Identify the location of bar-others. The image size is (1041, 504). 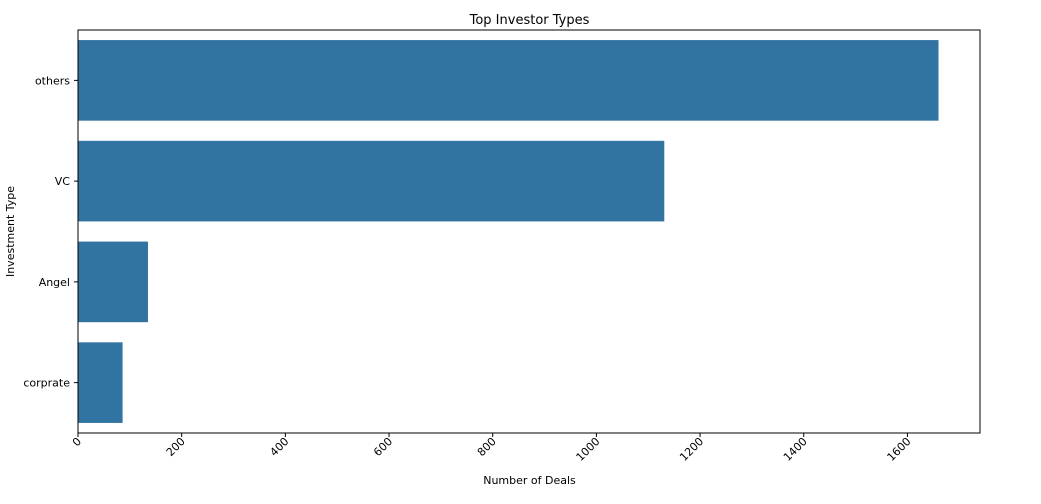
(508, 80).